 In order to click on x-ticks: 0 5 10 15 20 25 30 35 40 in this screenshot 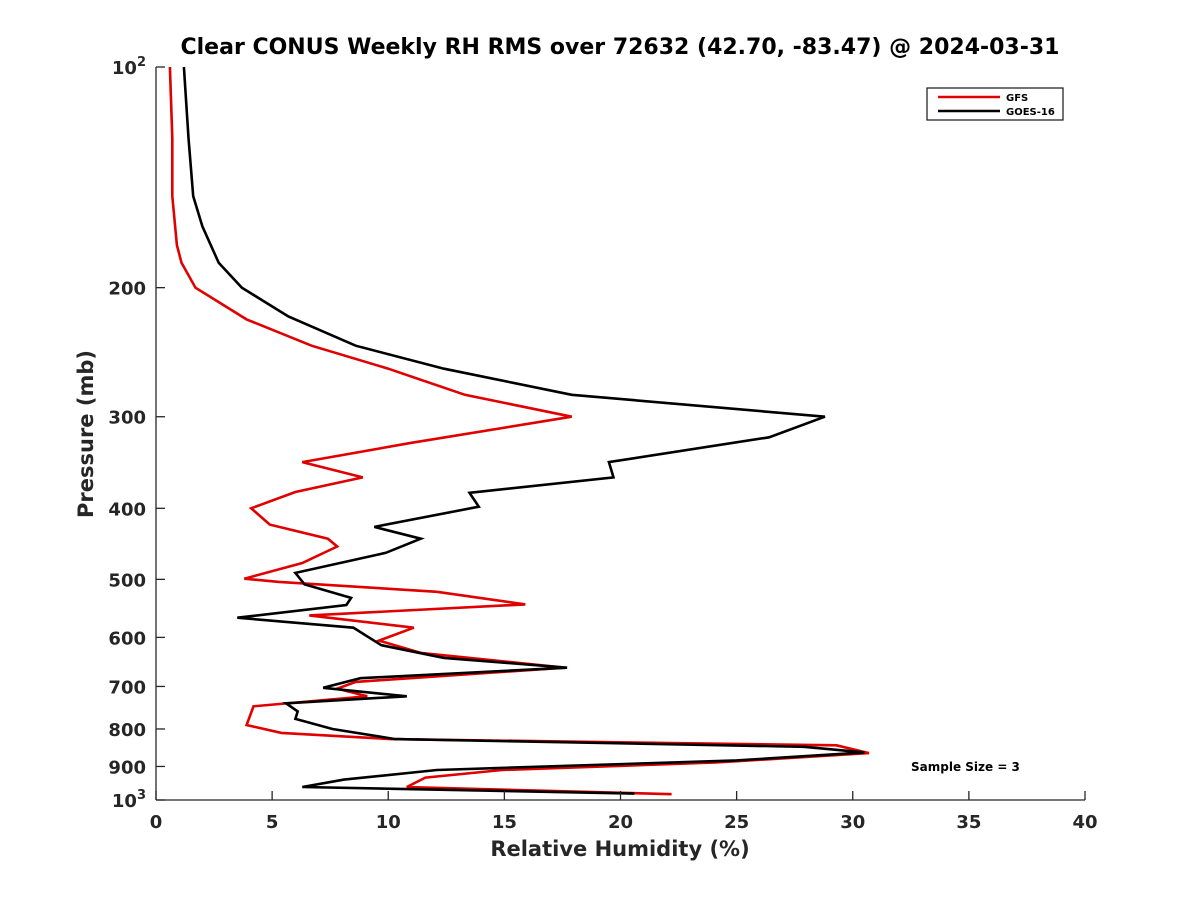, I will do `click(624, 812)`.